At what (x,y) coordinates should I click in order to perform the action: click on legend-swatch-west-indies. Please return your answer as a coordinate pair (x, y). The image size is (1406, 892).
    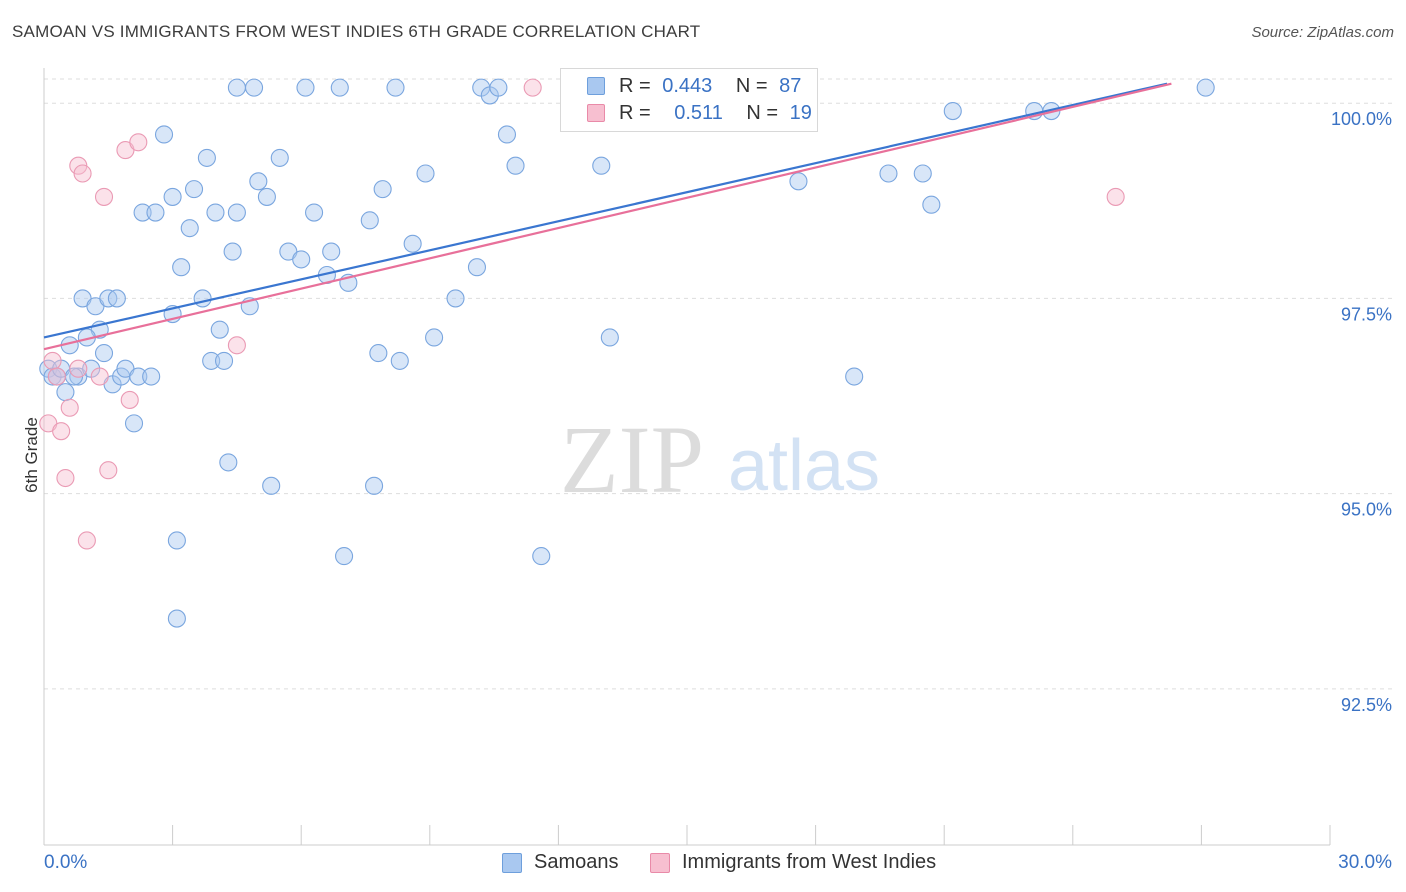
    Looking at the image, I should click on (596, 113).